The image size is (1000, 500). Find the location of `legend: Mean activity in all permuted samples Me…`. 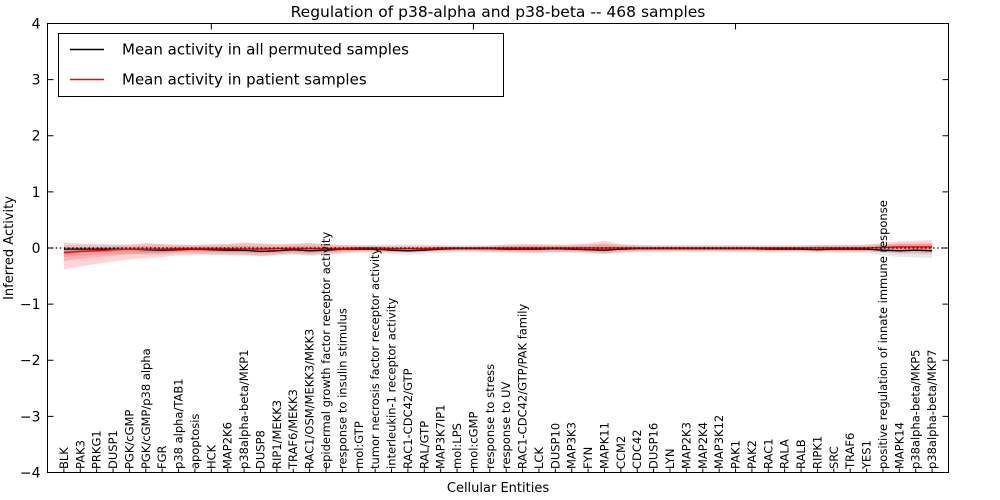

legend: Mean activity in all permuted samples Me… is located at coordinates (281, 65).